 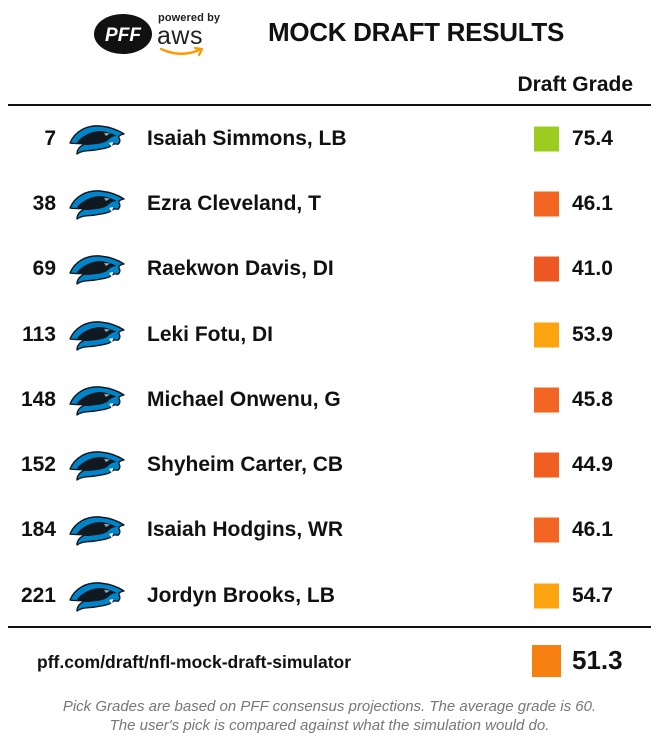 What do you see at coordinates (181, 52) in the screenshot?
I see `aws-smile-icon` at bounding box center [181, 52].